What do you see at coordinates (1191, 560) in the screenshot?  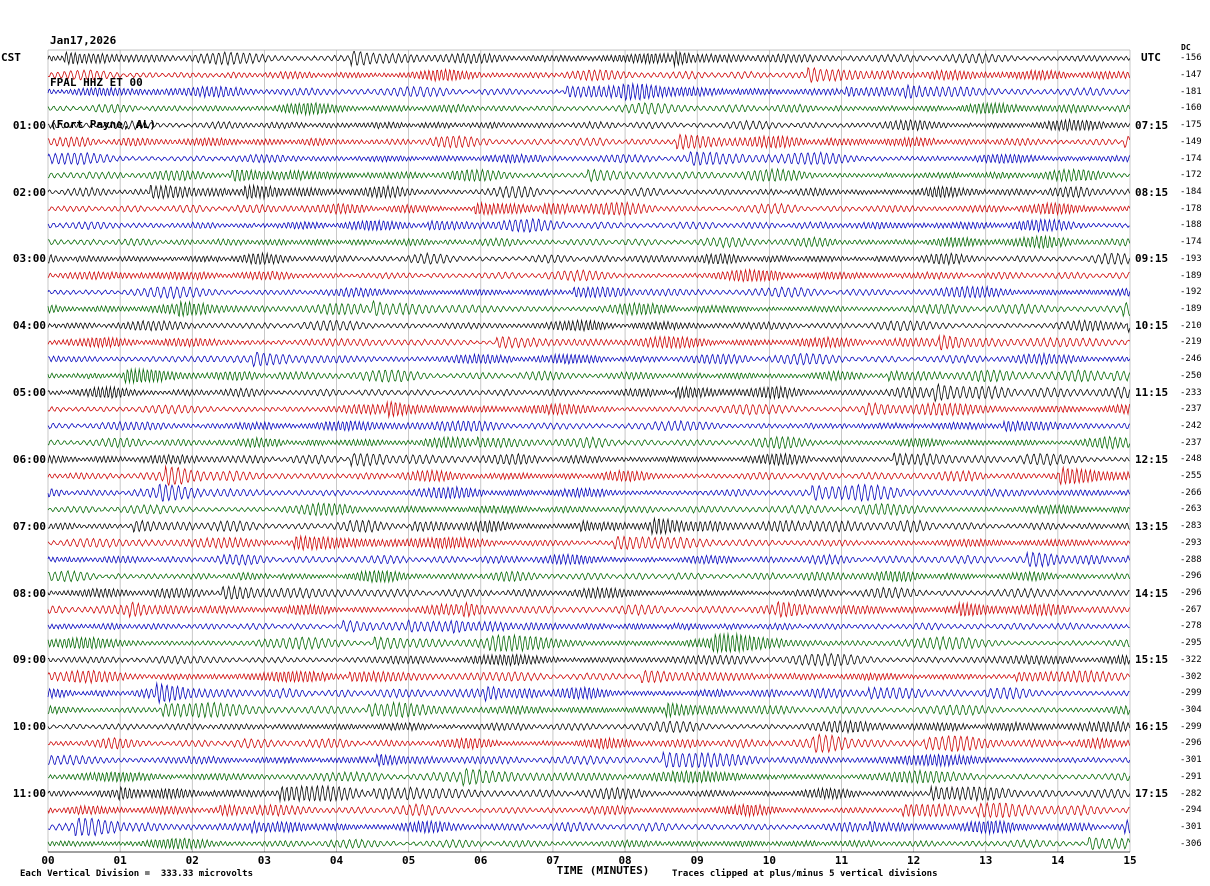 I see `dc-offset-value: -288` at bounding box center [1191, 560].